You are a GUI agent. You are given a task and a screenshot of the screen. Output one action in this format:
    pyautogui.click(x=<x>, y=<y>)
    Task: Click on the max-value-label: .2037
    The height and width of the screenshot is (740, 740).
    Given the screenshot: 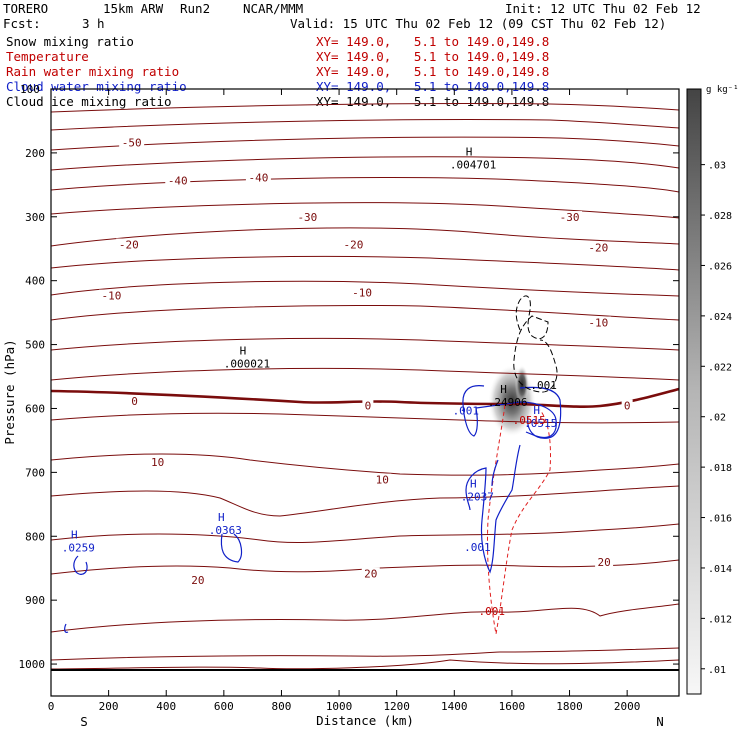 What is the action you would take?
    pyautogui.click(x=477, y=497)
    